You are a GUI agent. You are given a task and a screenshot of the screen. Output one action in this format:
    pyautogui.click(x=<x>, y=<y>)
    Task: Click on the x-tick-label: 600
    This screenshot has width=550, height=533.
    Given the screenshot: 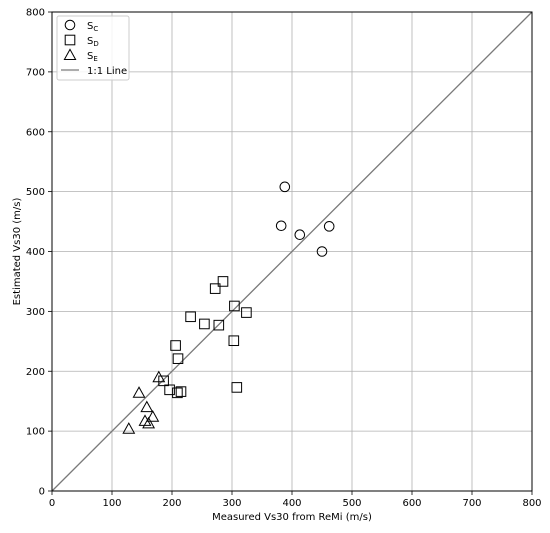 What is the action you would take?
    pyautogui.click(x=411, y=503)
    